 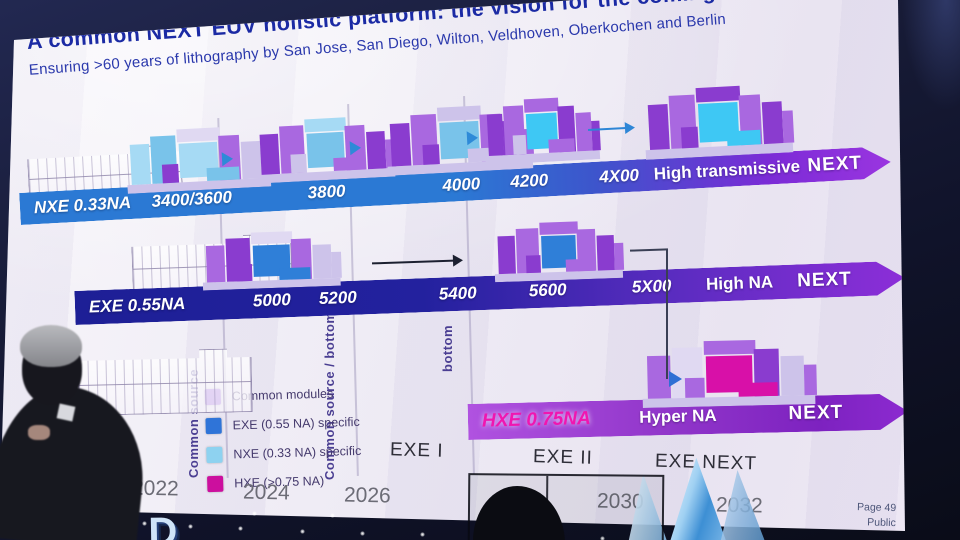 I want to click on phase-label-exenext: EXE NEXT, so click(x=706, y=462).